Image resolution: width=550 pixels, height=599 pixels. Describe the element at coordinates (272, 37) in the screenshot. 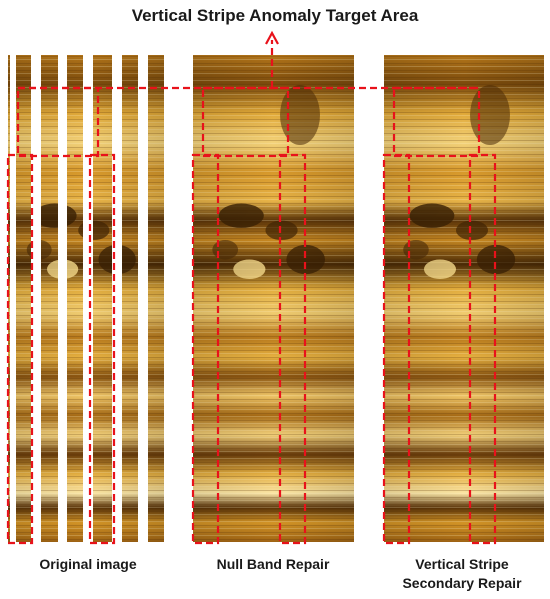

I see `arrow-head` at that location.